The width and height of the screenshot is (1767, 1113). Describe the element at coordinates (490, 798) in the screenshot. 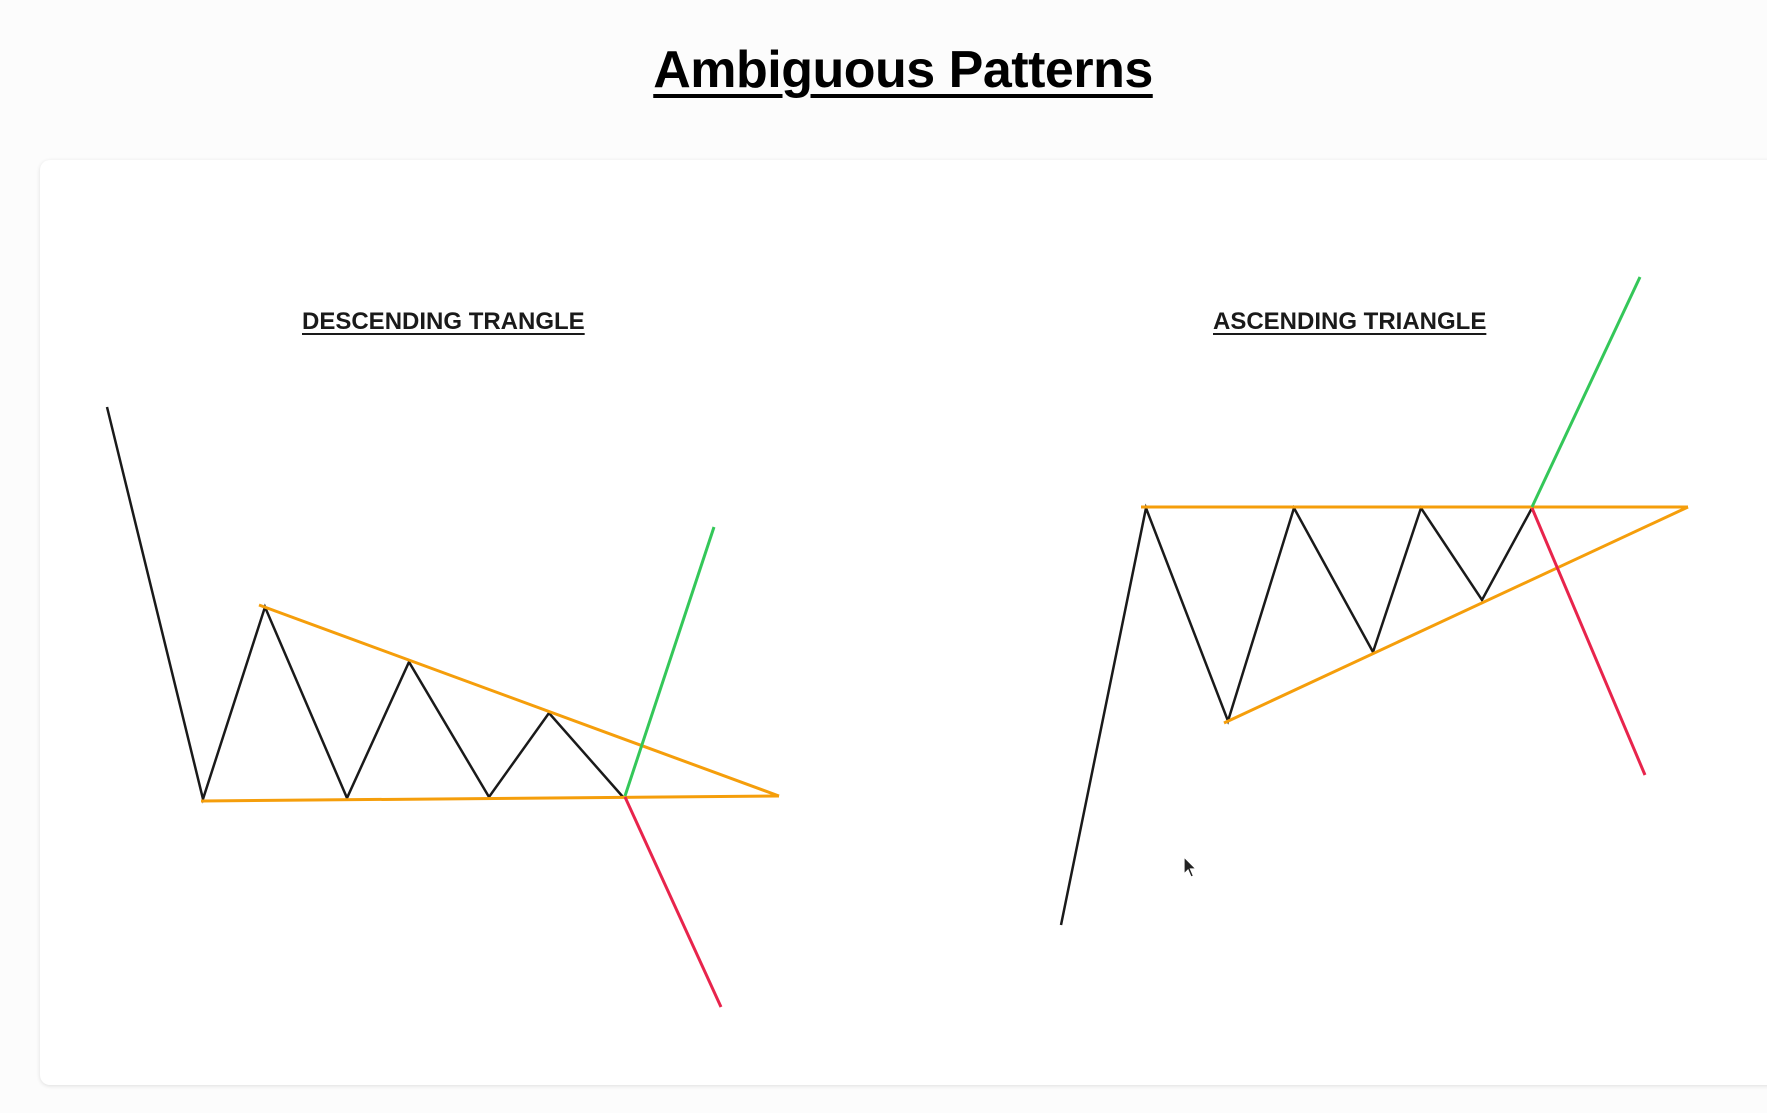

I see `descending-support-trendline` at that location.